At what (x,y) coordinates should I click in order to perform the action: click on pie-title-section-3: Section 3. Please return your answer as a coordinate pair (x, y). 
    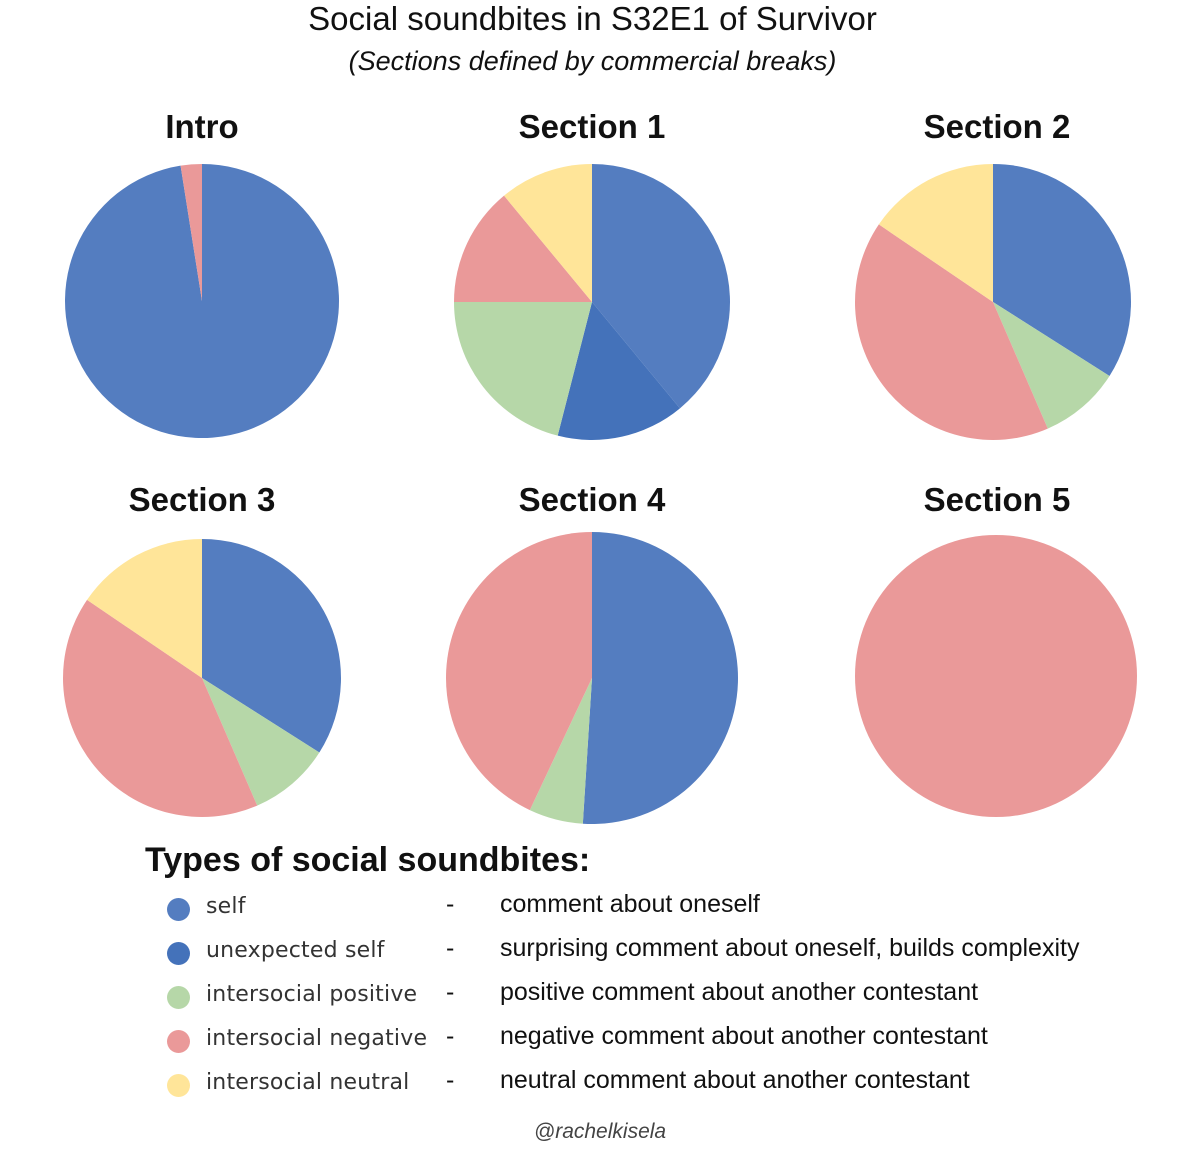
    Looking at the image, I should click on (202, 499).